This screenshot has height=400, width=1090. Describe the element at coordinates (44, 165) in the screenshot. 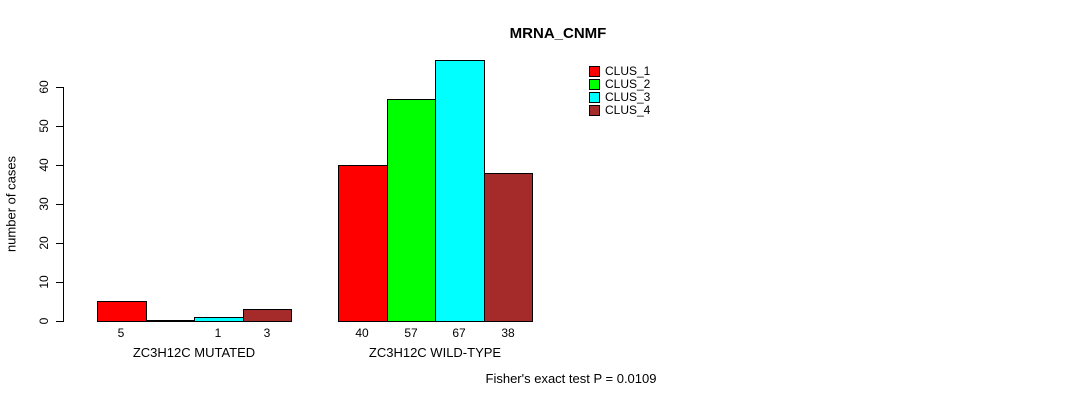

I see `y-tick-label: 40` at that location.